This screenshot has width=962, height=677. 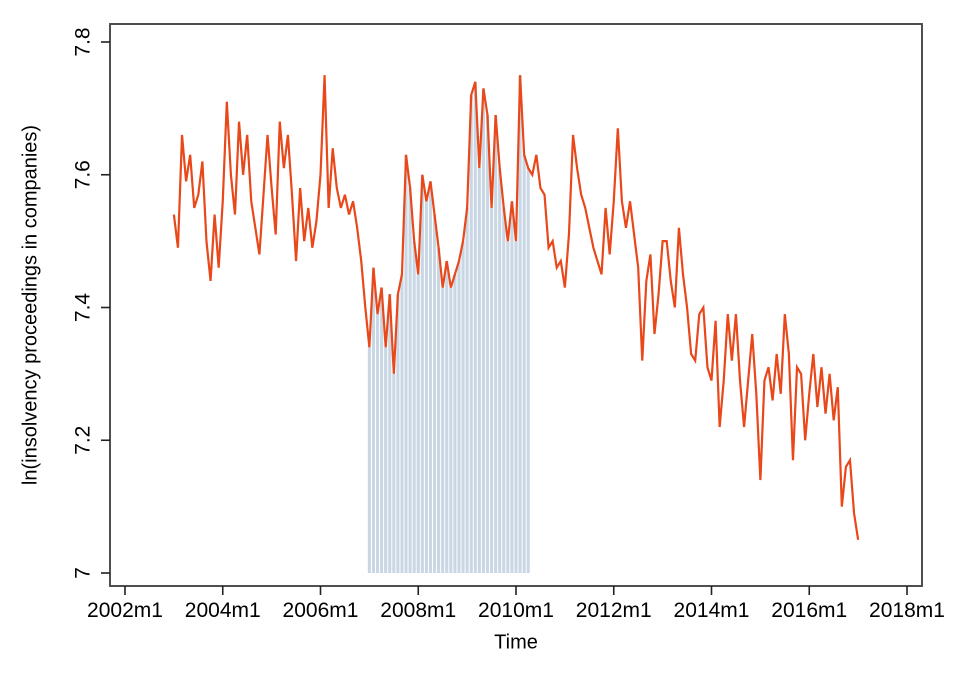 What do you see at coordinates (418, 610) in the screenshot?
I see `x-tick-label: 2008m1` at bounding box center [418, 610].